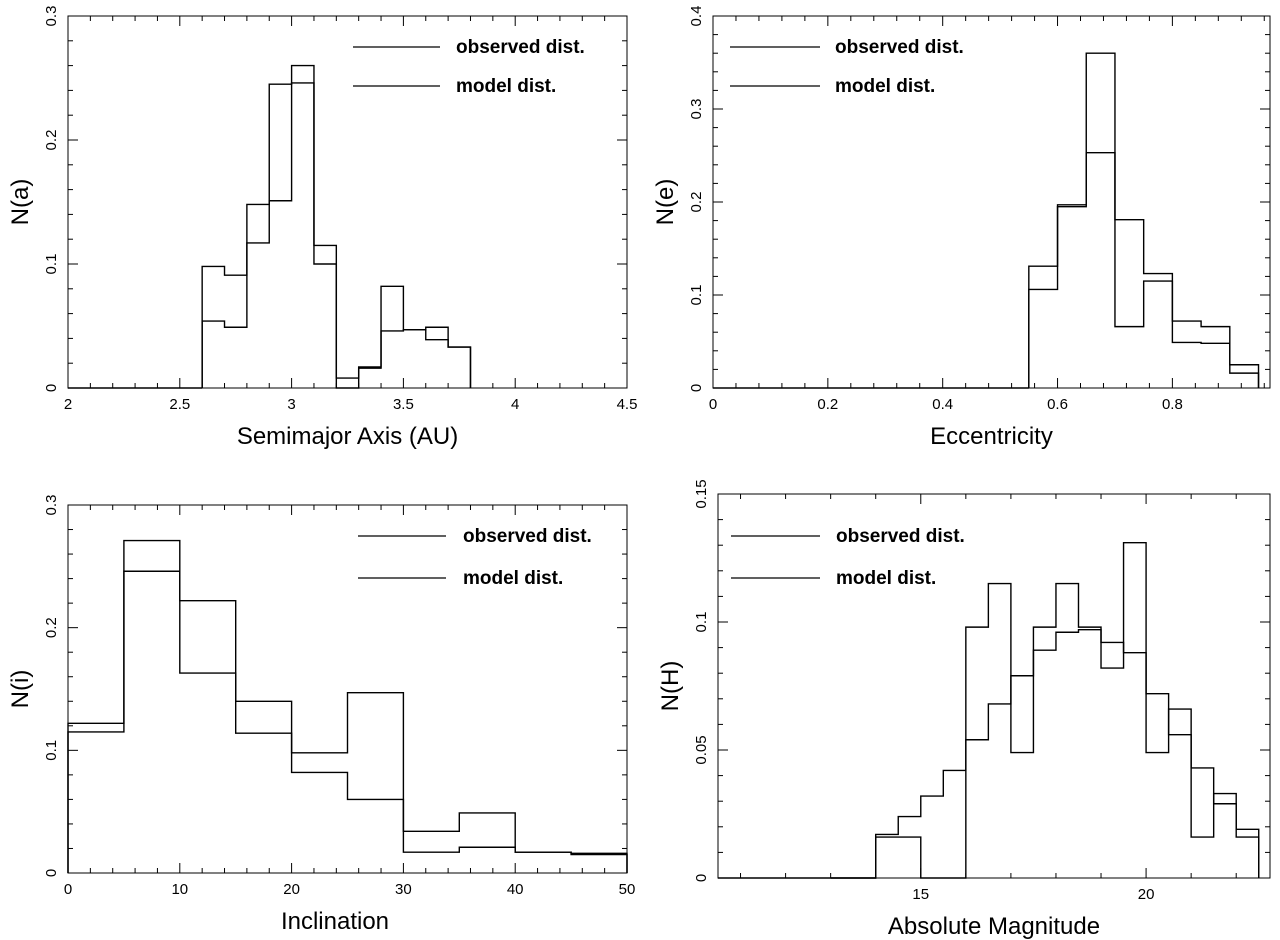  I want to click on x-tick-label: 50, so click(627, 889).